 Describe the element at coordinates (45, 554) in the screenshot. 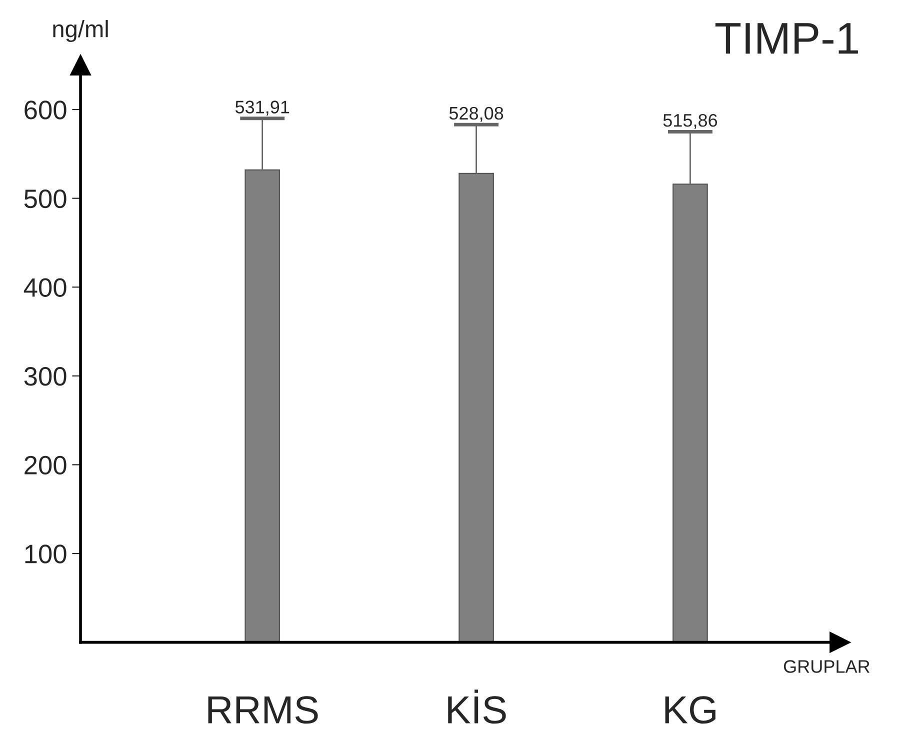

I see `y-tick-label: 100` at that location.